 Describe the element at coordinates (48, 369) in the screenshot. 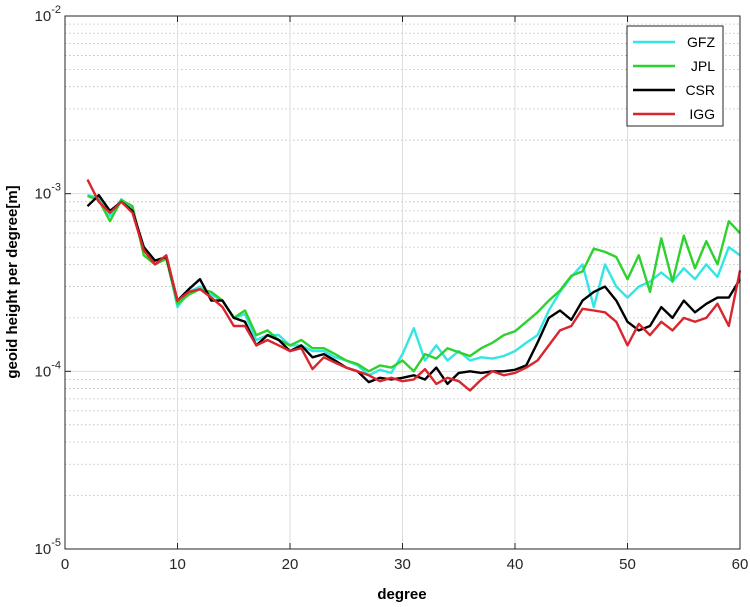

I see `y-tick-label: 10⁻⁴` at that location.